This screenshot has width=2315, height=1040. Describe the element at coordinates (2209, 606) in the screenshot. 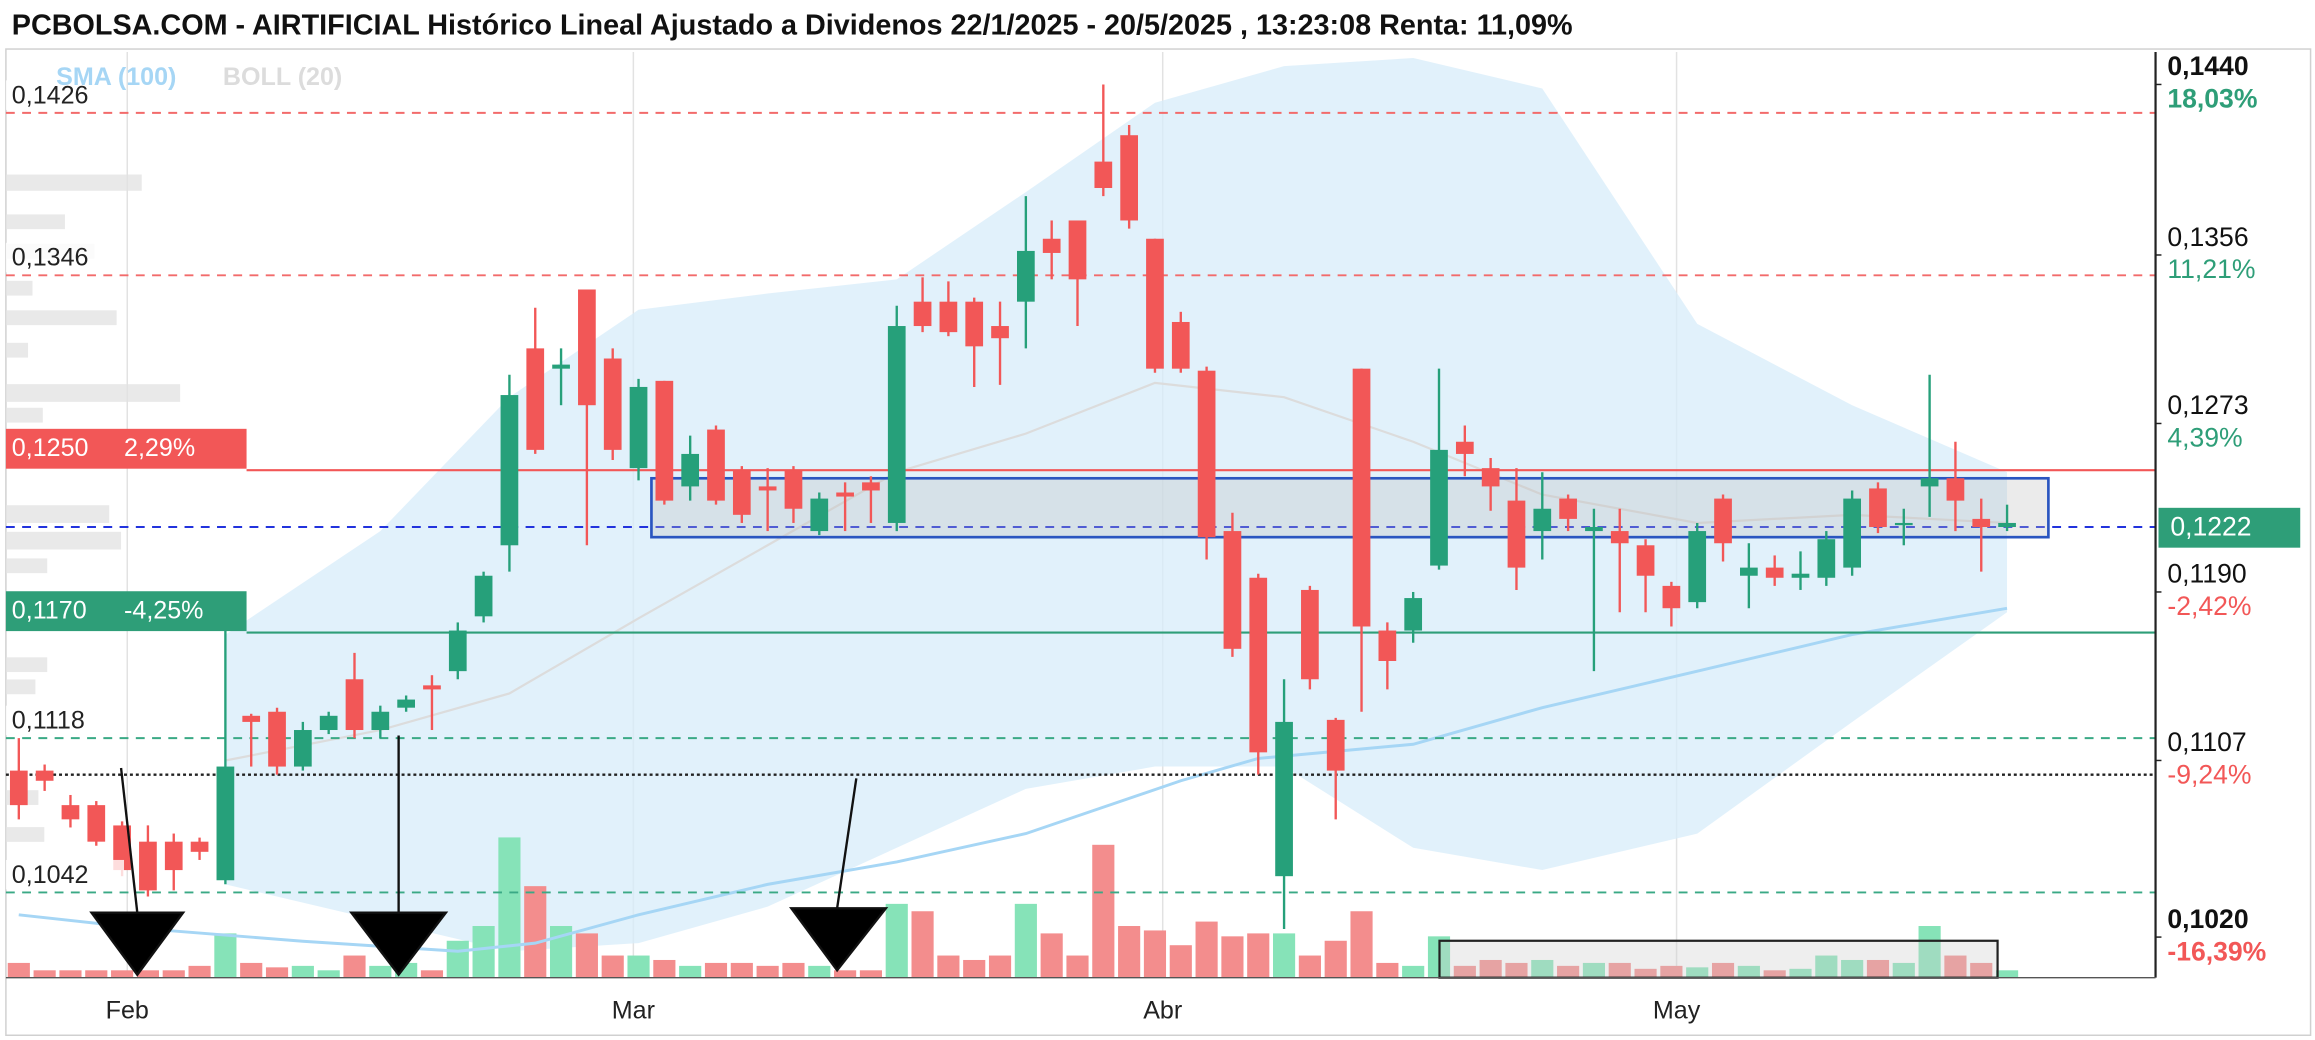

I see `y-tick-change: -2,42%` at that location.